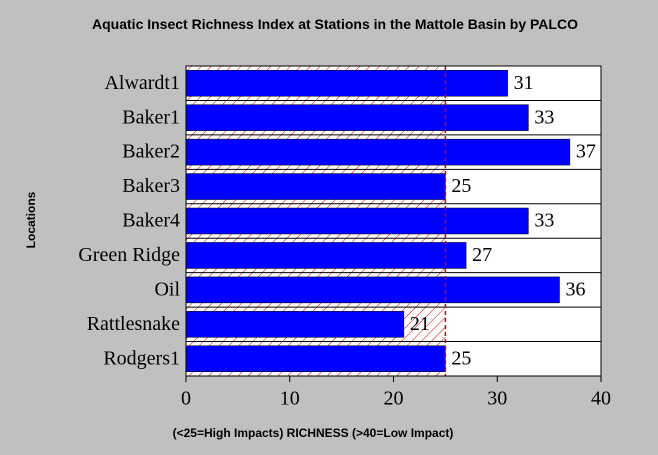 The image size is (658, 455). What do you see at coordinates (576, 289) in the screenshot?
I see `value-label: 36` at bounding box center [576, 289].